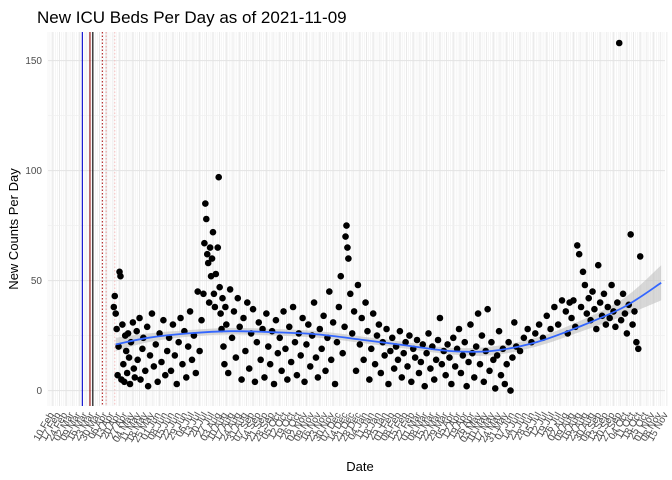 The image size is (672, 480). I want to click on chart-title: New ICU Beds Per Day as of 2021-11-09, so click(192, 17).